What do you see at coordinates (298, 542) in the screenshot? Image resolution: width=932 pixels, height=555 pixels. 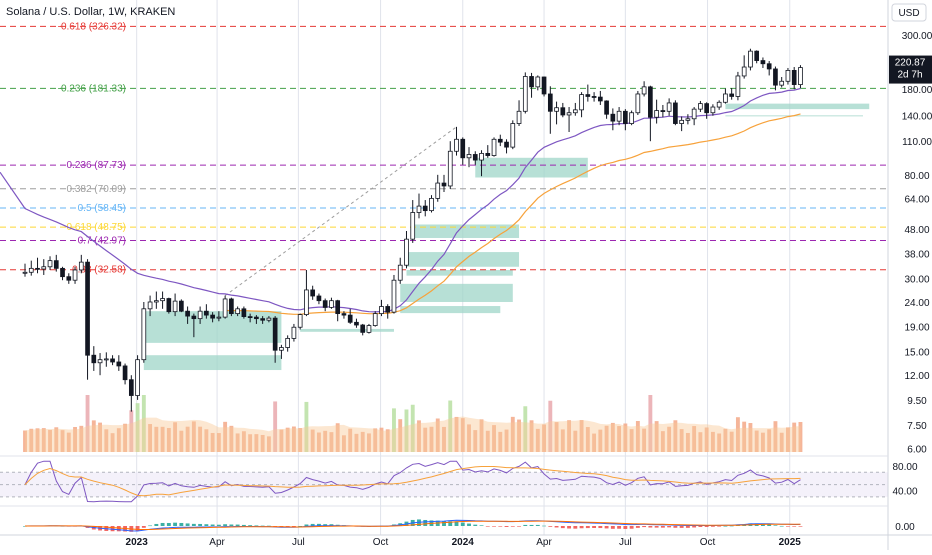 I see `time-tick-label: Jul` at bounding box center [298, 542].